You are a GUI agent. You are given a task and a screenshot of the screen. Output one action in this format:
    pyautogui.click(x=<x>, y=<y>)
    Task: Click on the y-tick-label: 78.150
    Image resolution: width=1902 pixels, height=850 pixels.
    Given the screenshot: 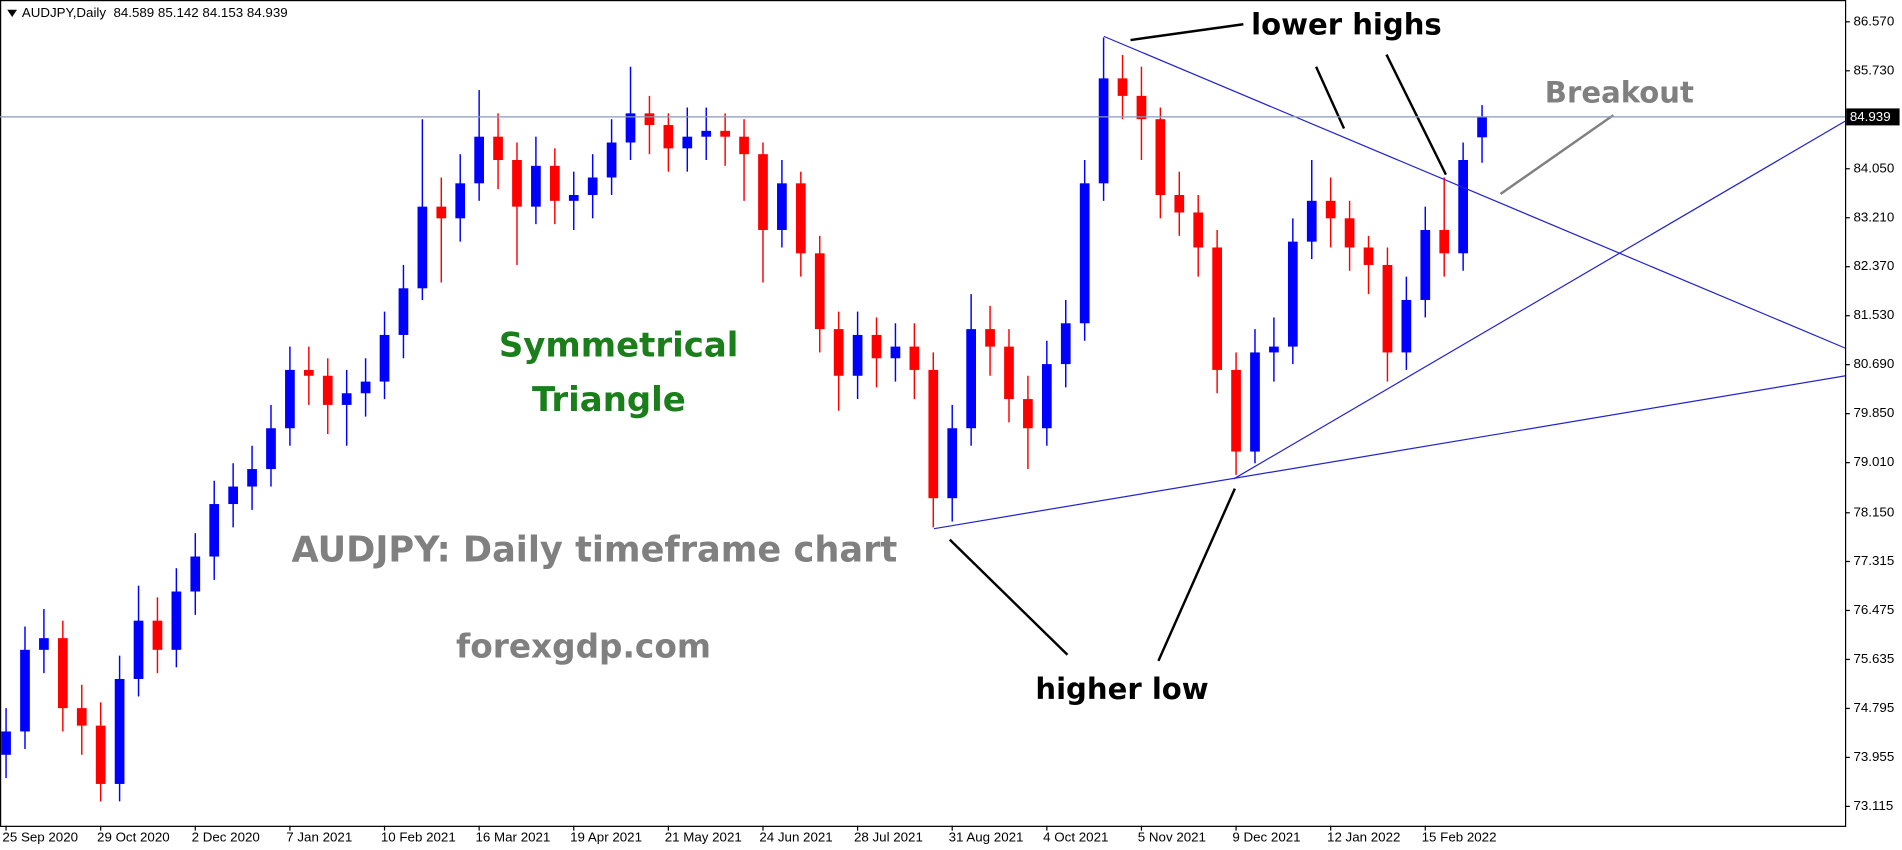 What is the action you would take?
    pyautogui.click(x=1873, y=511)
    